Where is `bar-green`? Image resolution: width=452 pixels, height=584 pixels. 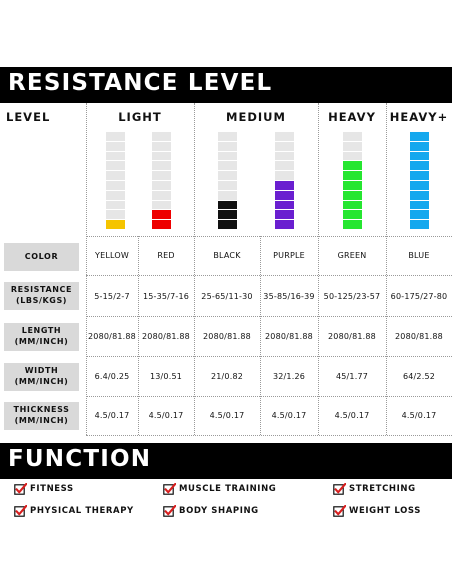
bar-green is located at coordinates (352, 181).